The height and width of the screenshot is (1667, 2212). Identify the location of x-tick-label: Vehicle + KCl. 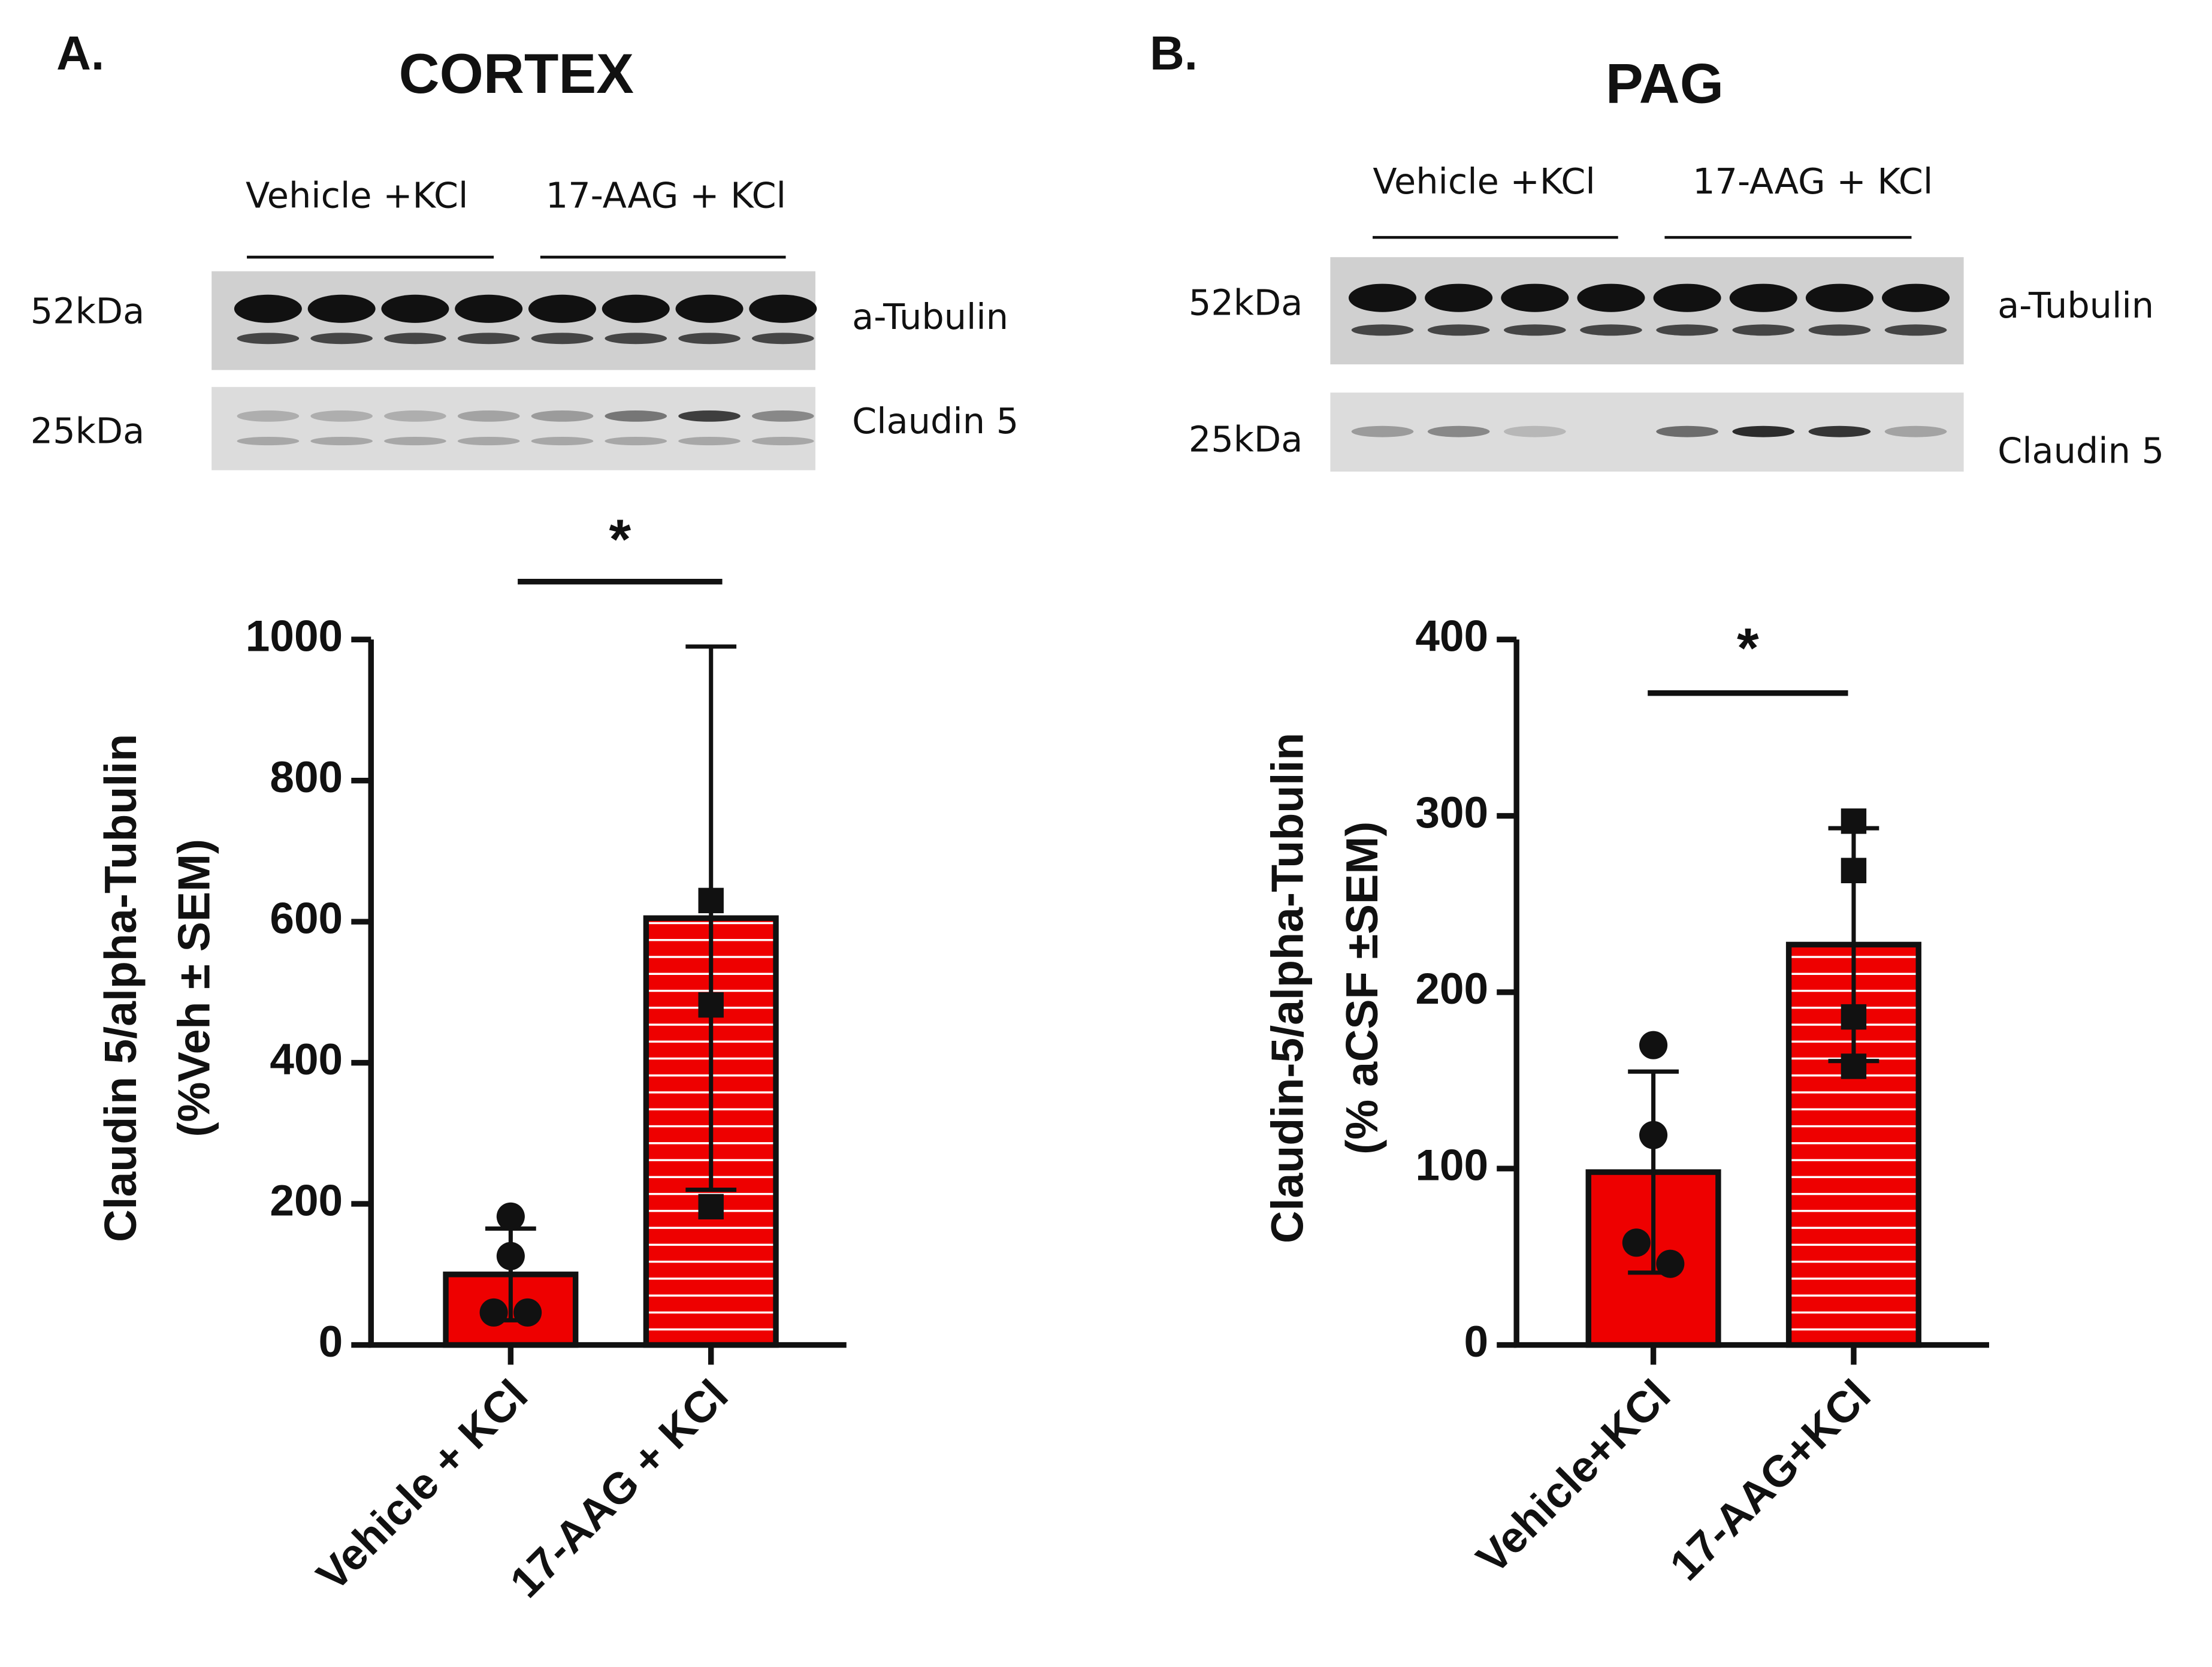
(422, 1485).